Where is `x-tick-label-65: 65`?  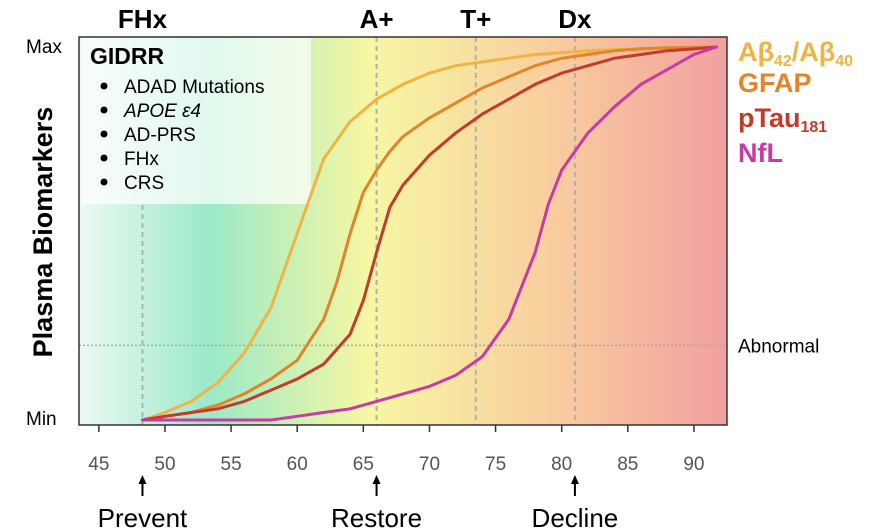 x-tick-label-65: 65 is located at coordinates (363, 464).